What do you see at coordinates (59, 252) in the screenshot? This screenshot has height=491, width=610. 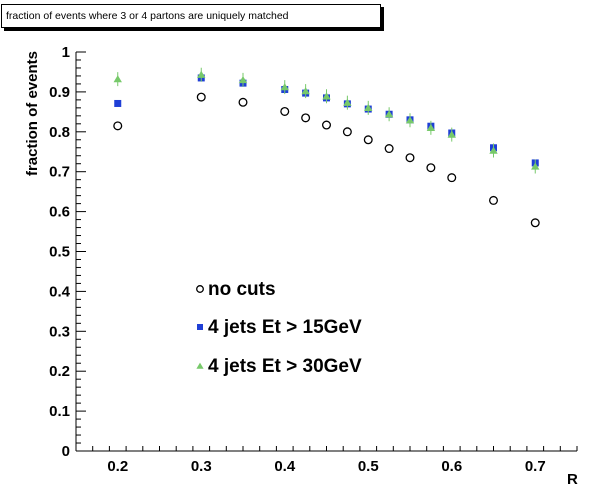 I see `y-tick-label: 0.5` at bounding box center [59, 252].